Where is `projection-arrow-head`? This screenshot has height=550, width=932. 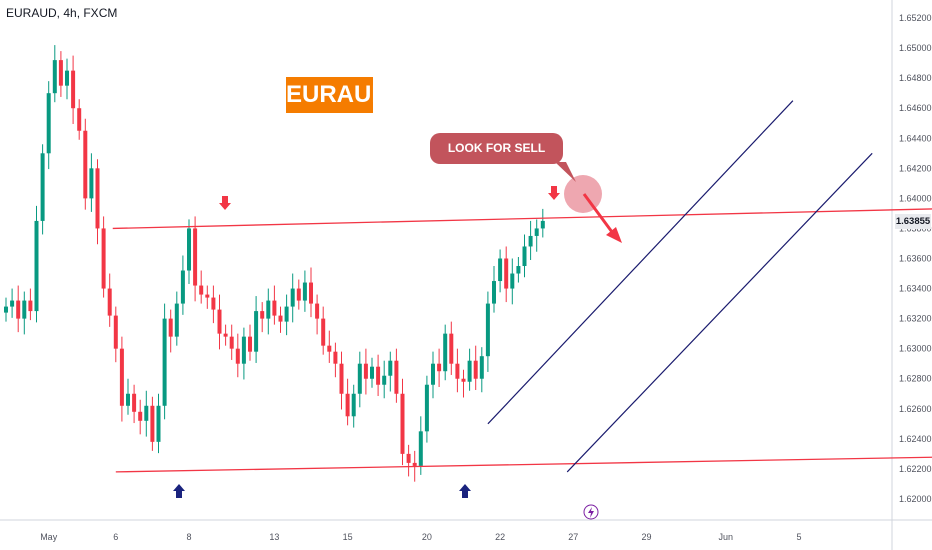 projection-arrow-head is located at coordinates (614, 235).